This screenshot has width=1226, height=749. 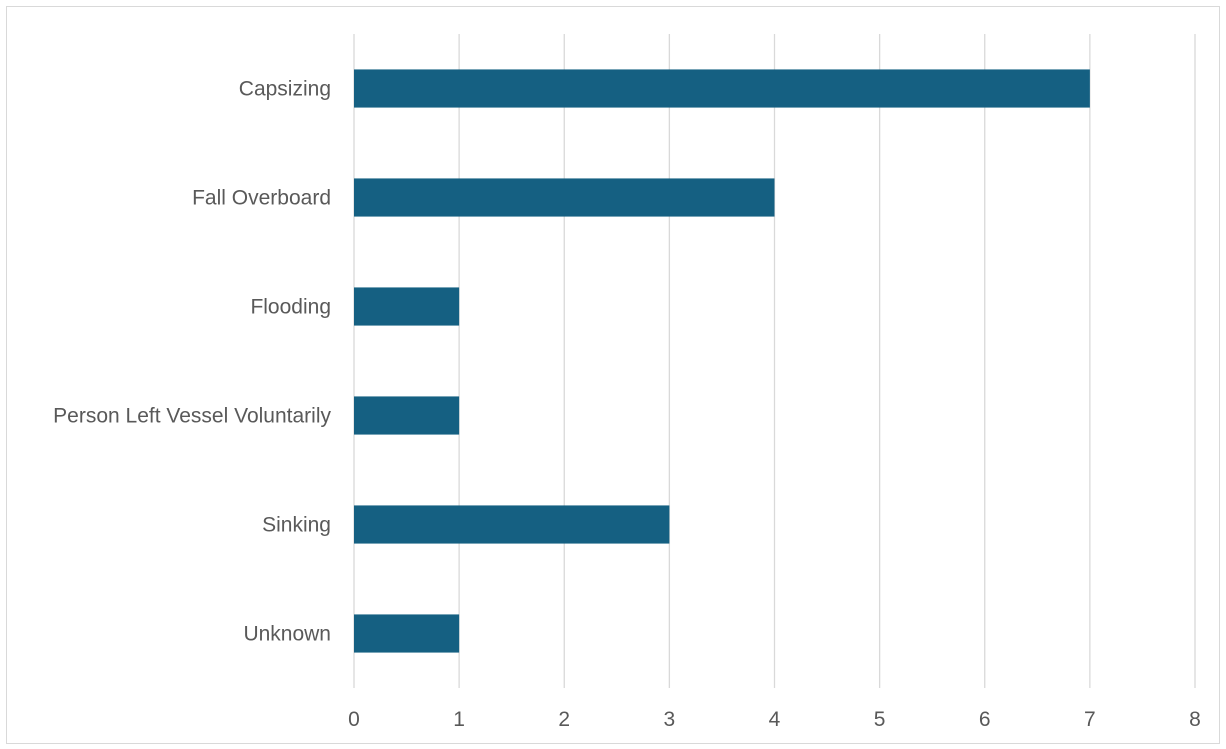 What do you see at coordinates (287, 634) in the screenshot?
I see `category-label: Unknown` at bounding box center [287, 634].